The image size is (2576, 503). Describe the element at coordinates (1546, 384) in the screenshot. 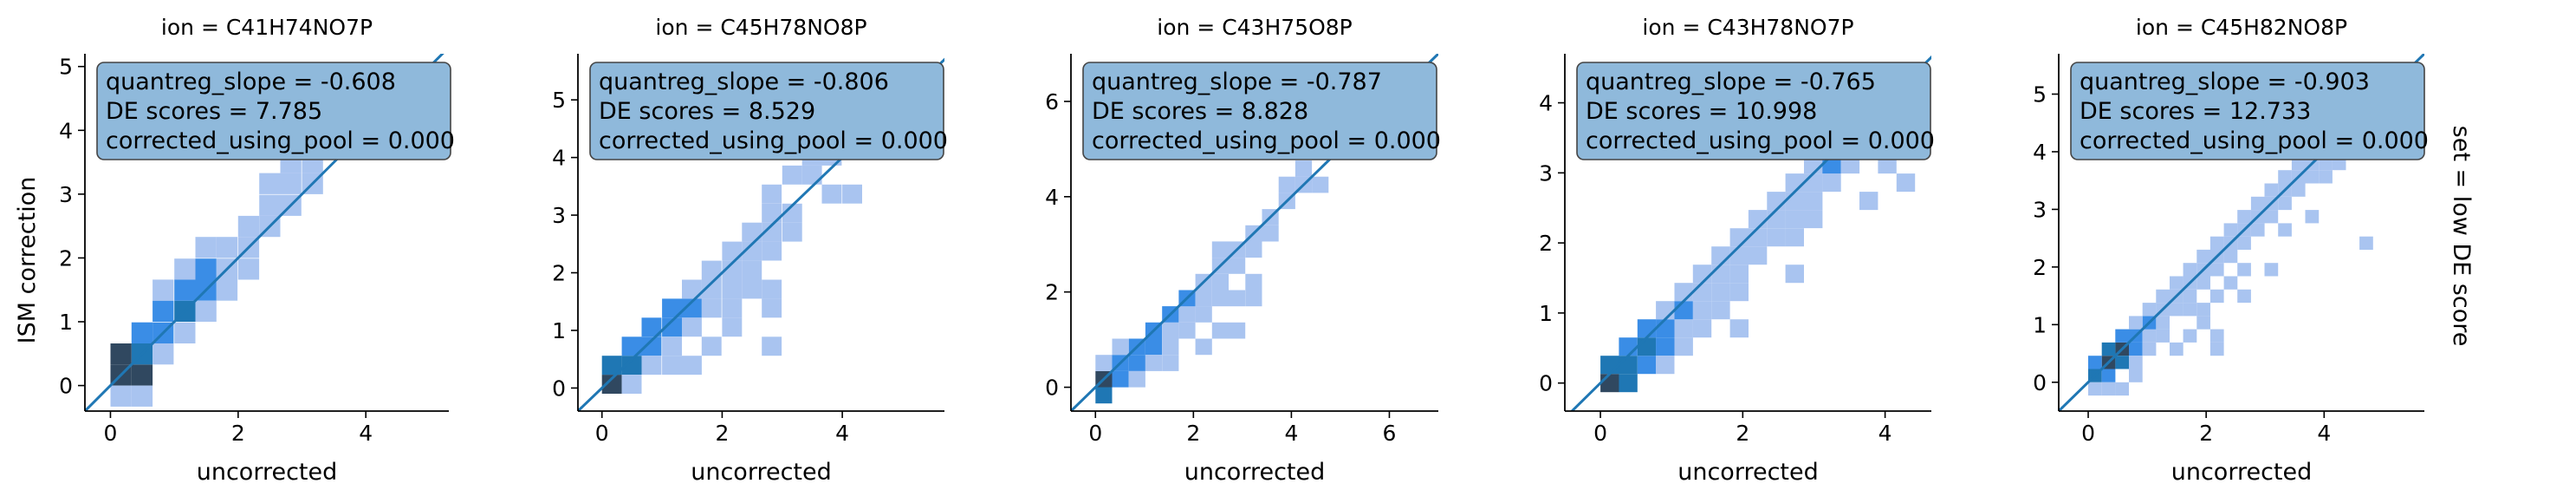

I see `y-tick-label: 0` at that location.